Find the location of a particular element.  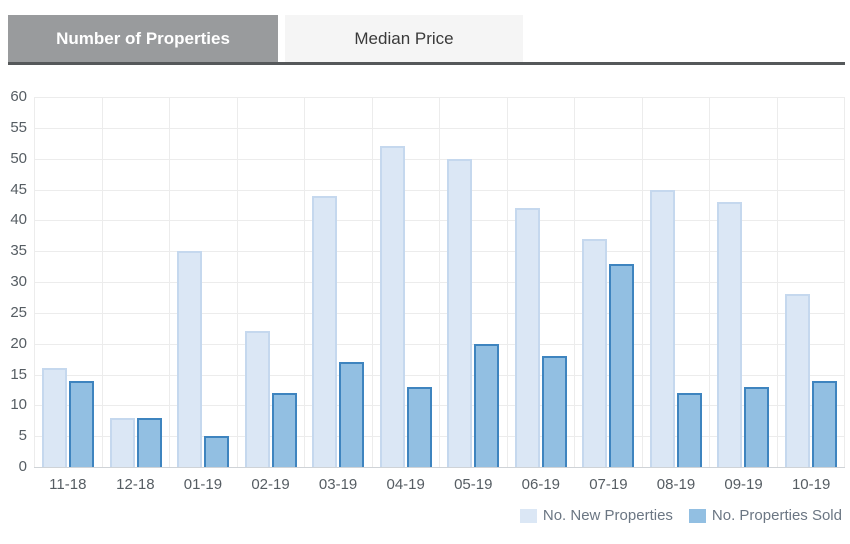

y-tick-label: 40 is located at coordinates (18, 220).